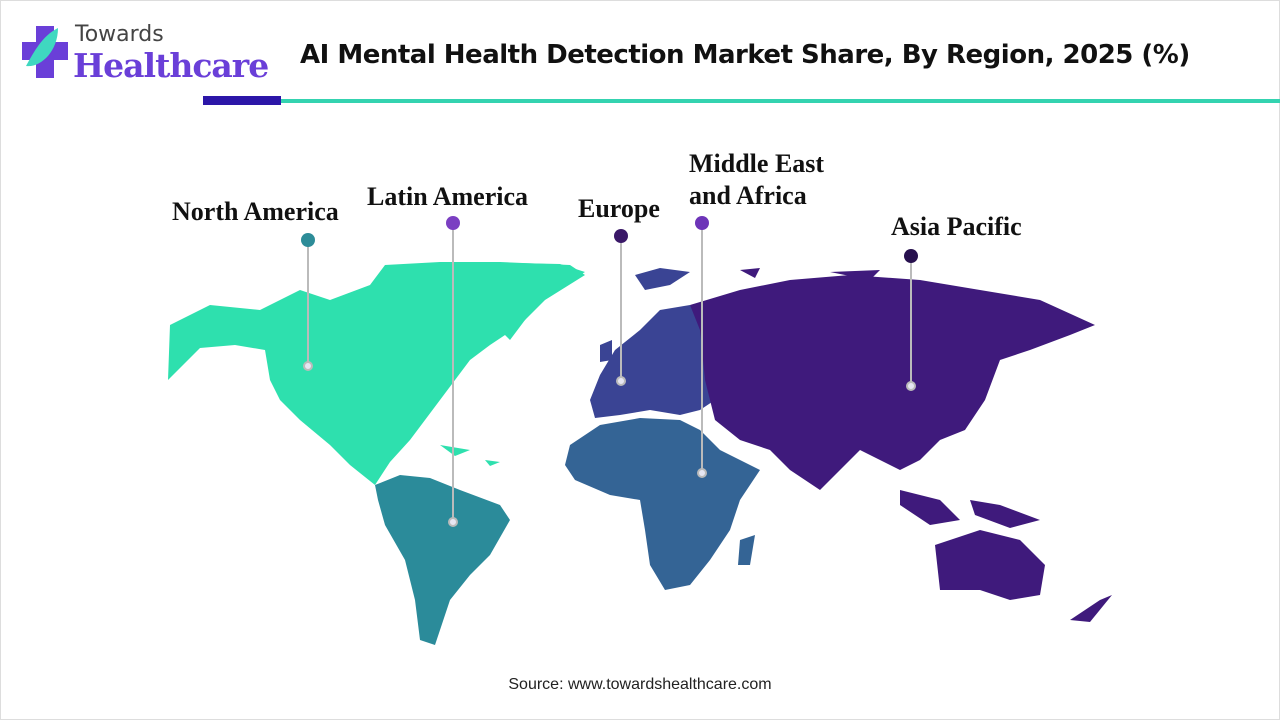 The height and width of the screenshot is (720, 1280). Describe the element at coordinates (255, 211) in the screenshot. I see `label-north-america: North America` at that location.